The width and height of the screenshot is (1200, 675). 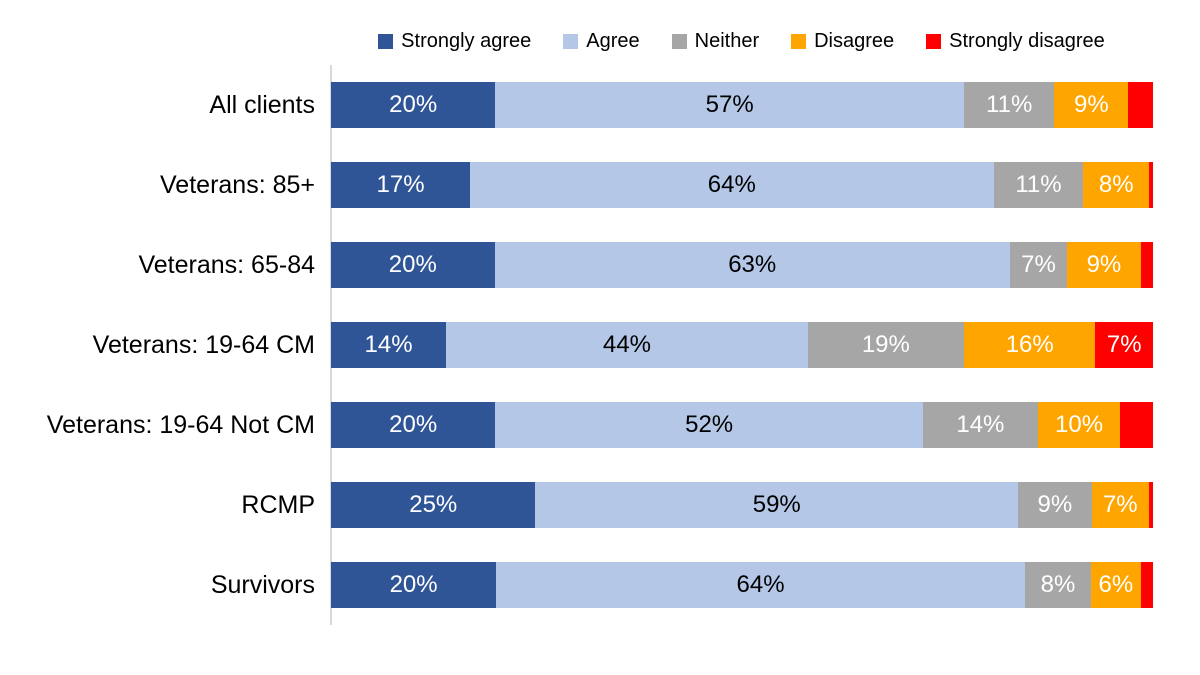 What do you see at coordinates (433, 505) in the screenshot?
I see `bar-segment-strongly-agree: 25%` at bounding box center [433, 505].